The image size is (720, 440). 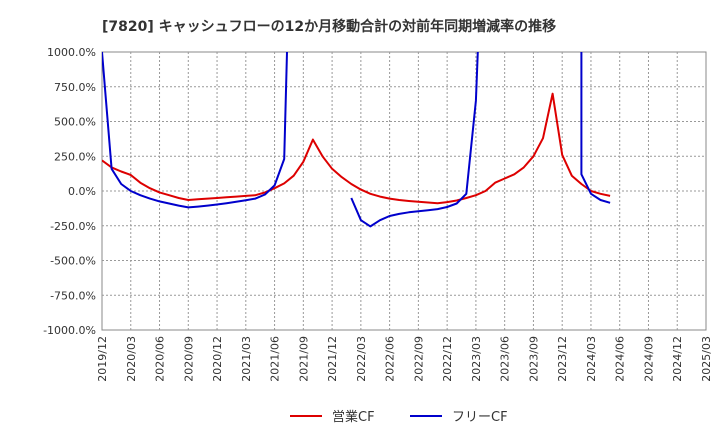 I want to click on x-tick-label: 2020/09, so click(x=188, y=359).